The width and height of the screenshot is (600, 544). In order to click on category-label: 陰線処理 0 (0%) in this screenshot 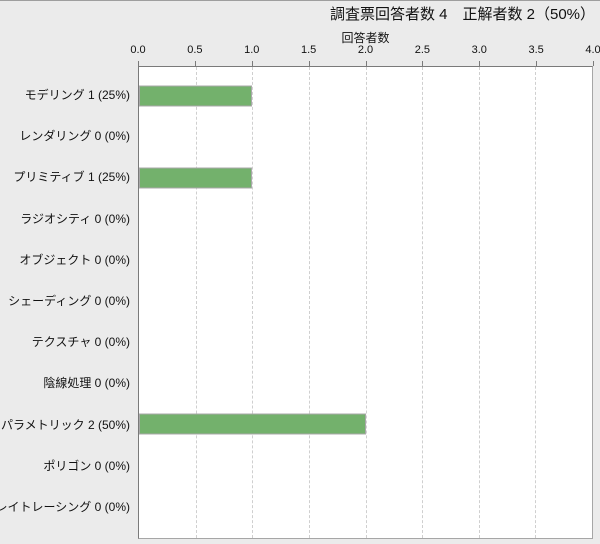, I will do `click(86, 383)`.